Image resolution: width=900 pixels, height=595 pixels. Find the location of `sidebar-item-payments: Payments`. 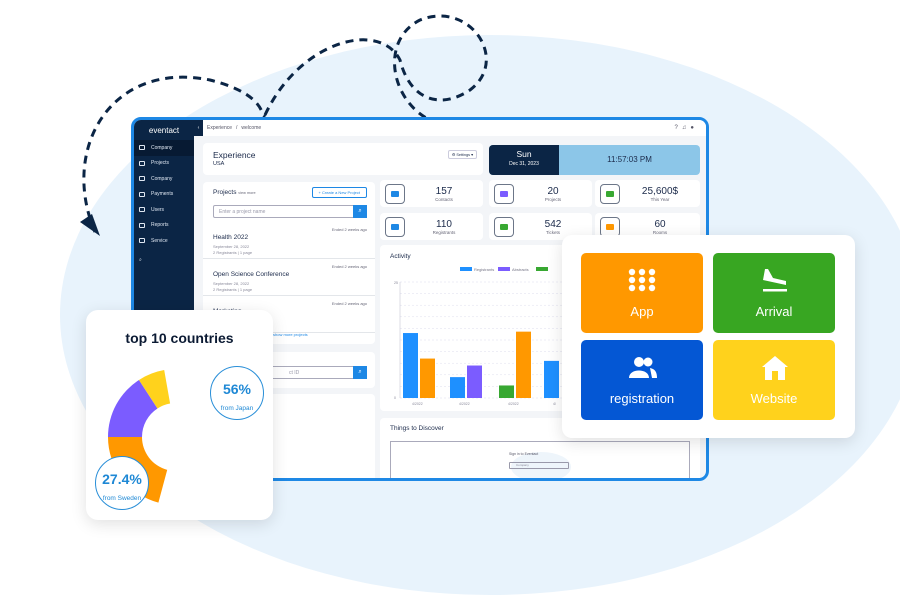

sidebar-item-payments: Payments is located at coordinates (164, 195).